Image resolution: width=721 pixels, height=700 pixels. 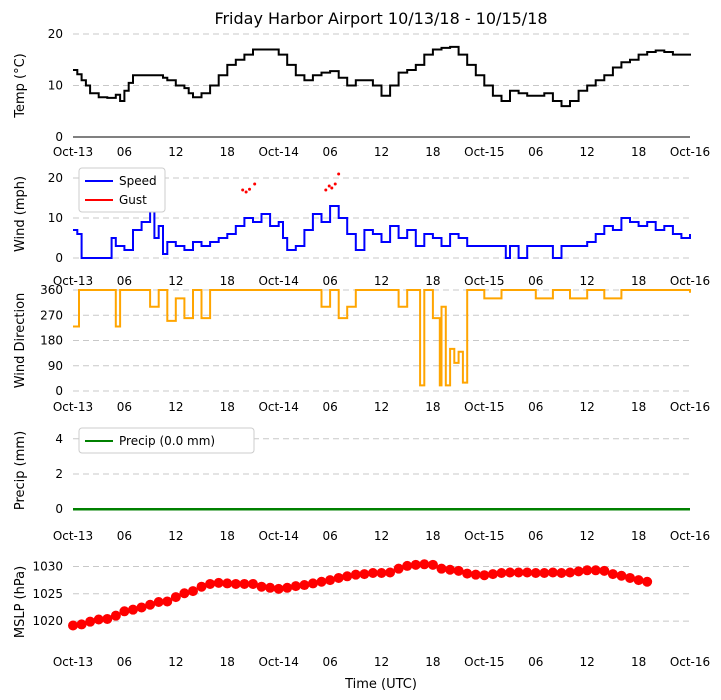 What do you see at coordinates (47, 566) in the screenshot?
I see `y-tick-label: 1030` at bounding box center [47, 566].